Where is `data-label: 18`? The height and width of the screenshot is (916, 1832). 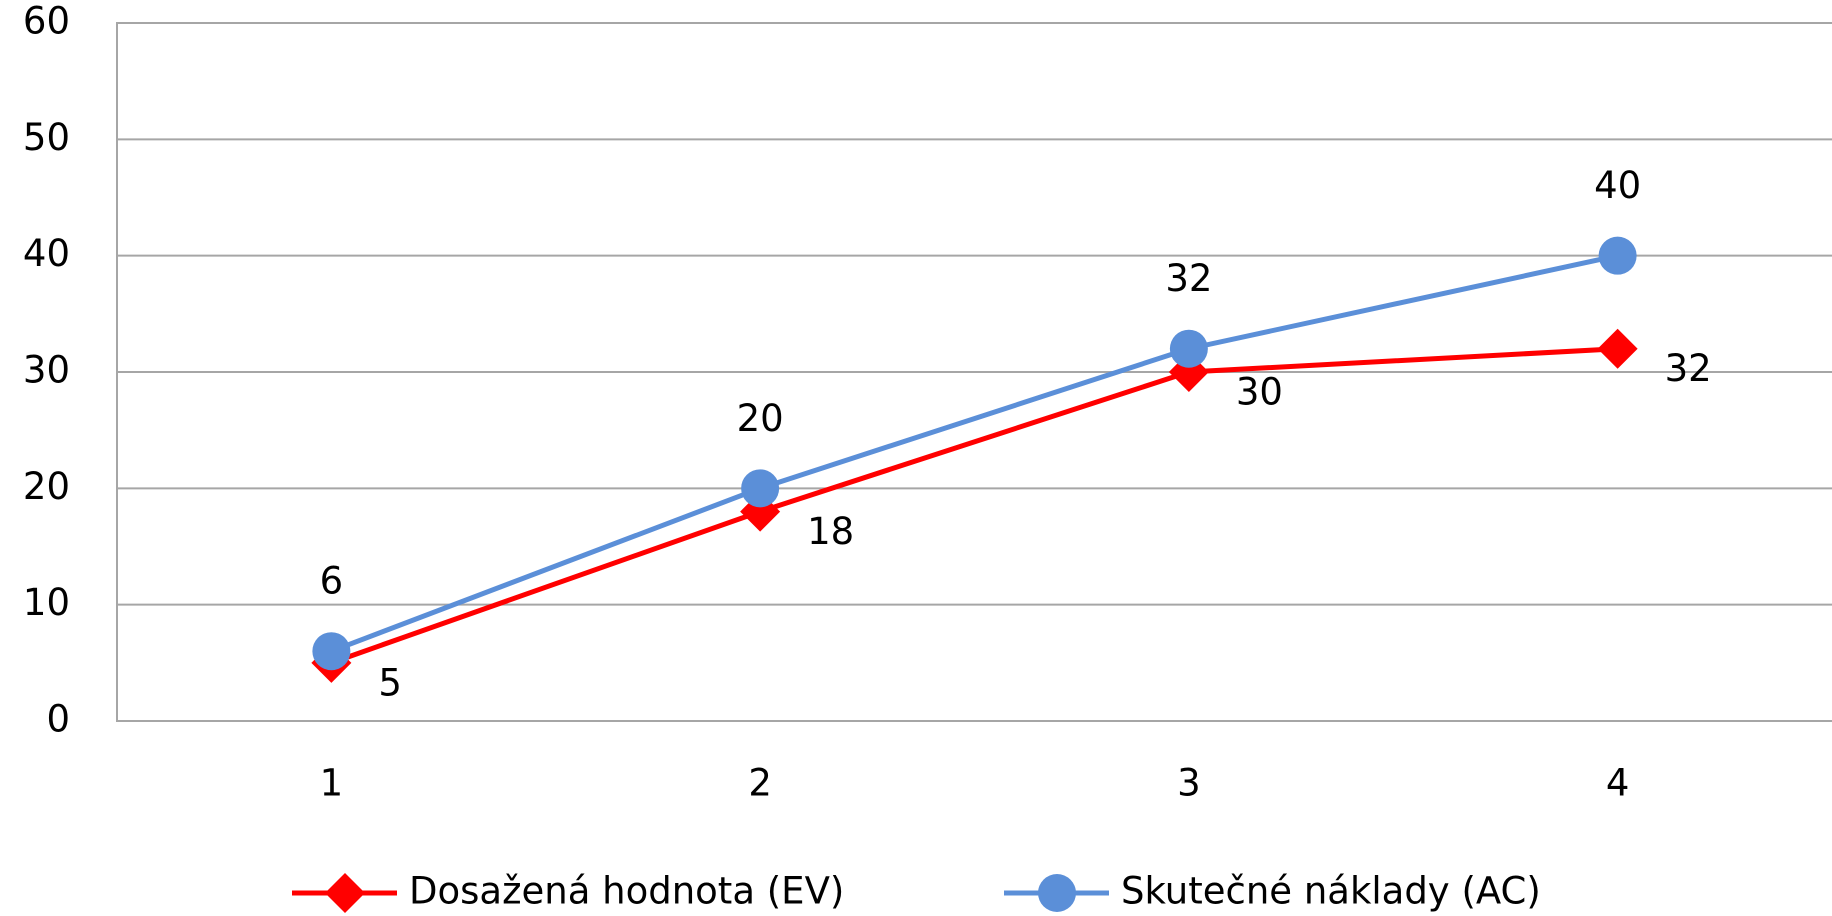
data-label: 18 is located at coordinates (830, 531).